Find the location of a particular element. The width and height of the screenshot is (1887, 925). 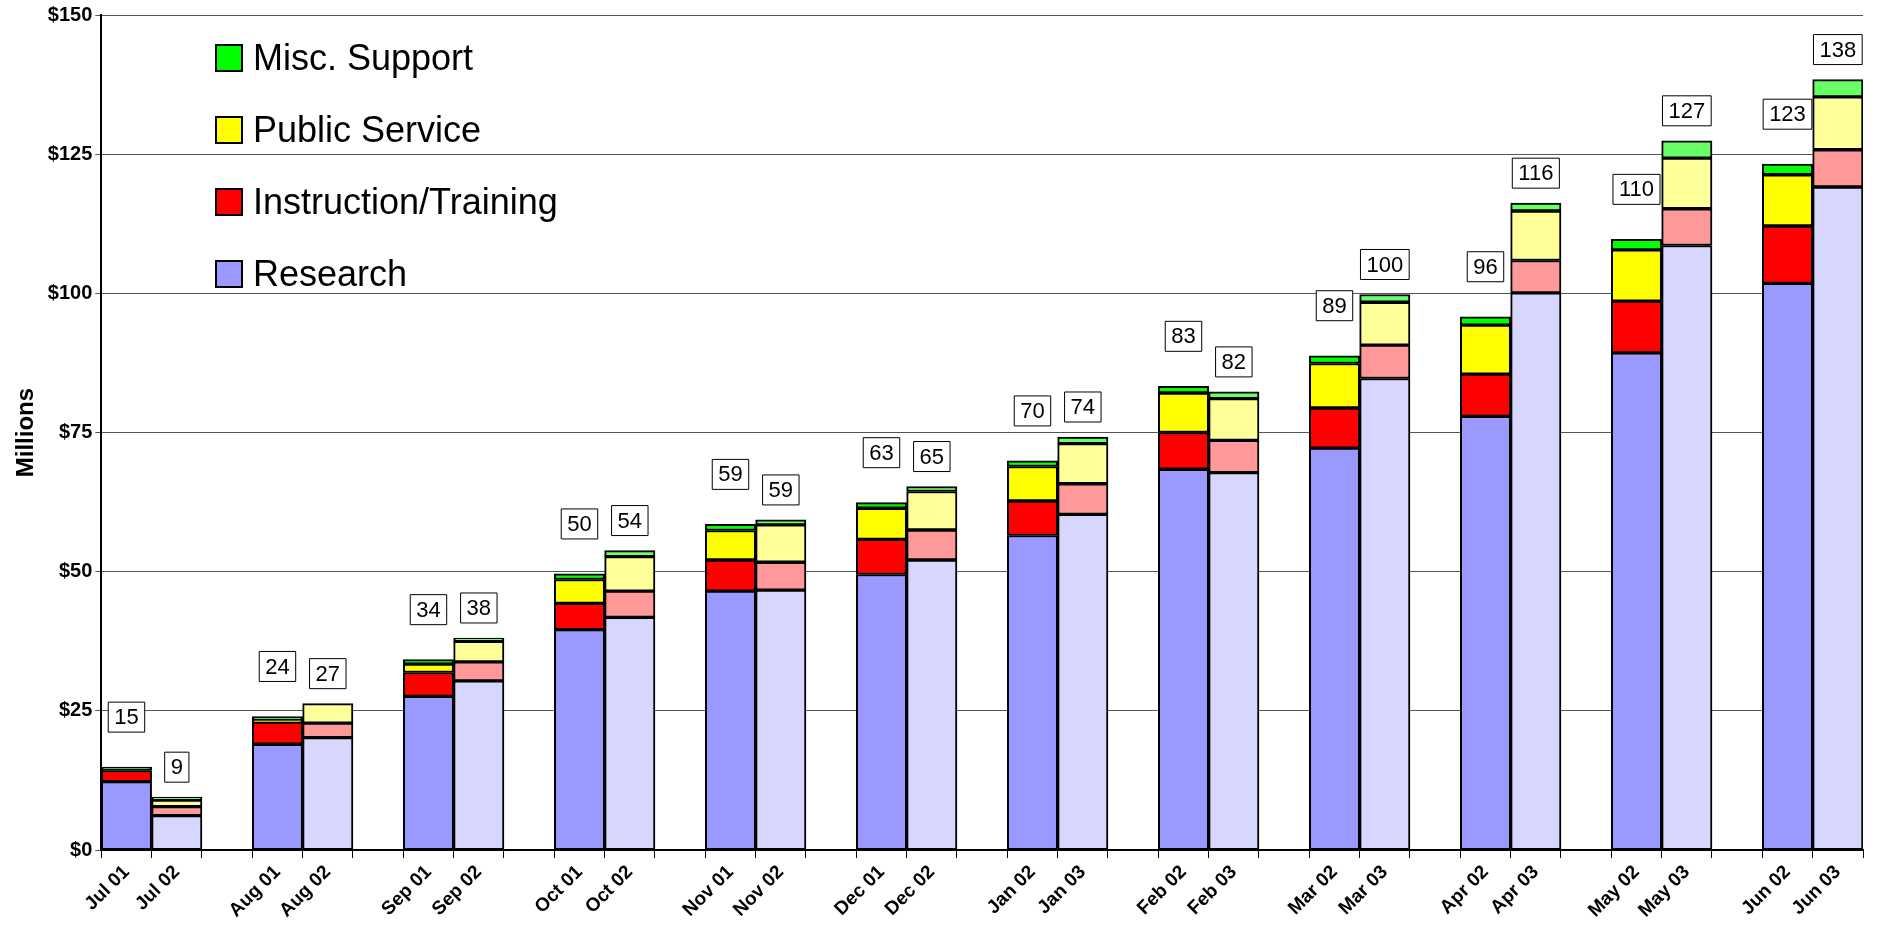

total-label: 9 is located at coordinates (176, 767).